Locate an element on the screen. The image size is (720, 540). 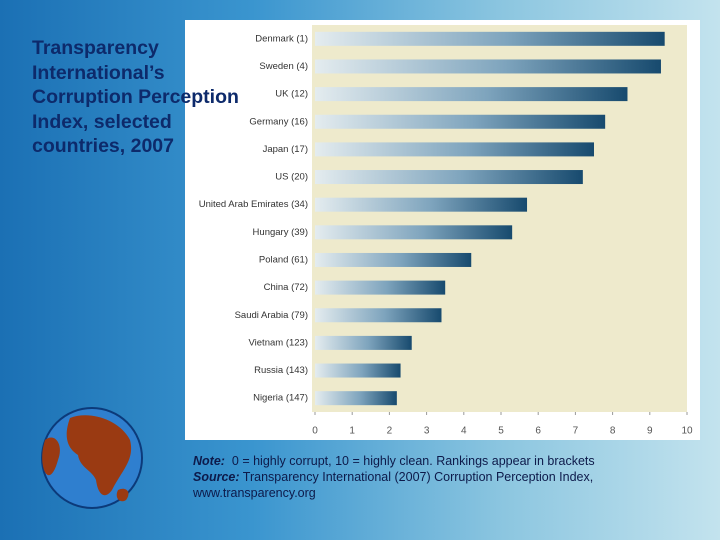
y-tick-label: United Arab Emirates (34) is located at coordinates (253, 204).